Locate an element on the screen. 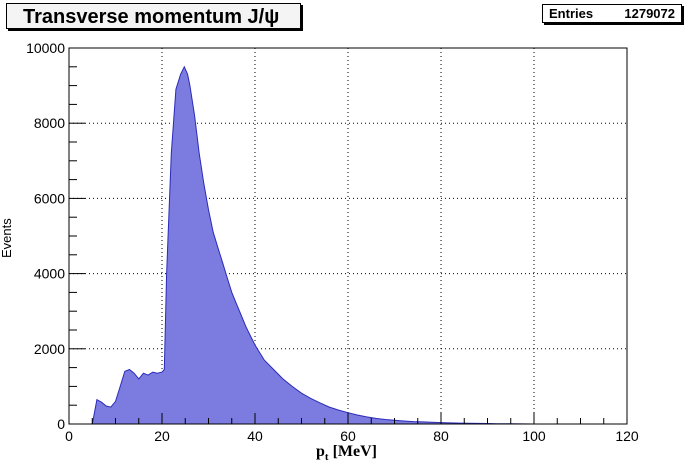 The image size is (696, 472). y-tick-label: 8000 is located at coordinates (49, 123).